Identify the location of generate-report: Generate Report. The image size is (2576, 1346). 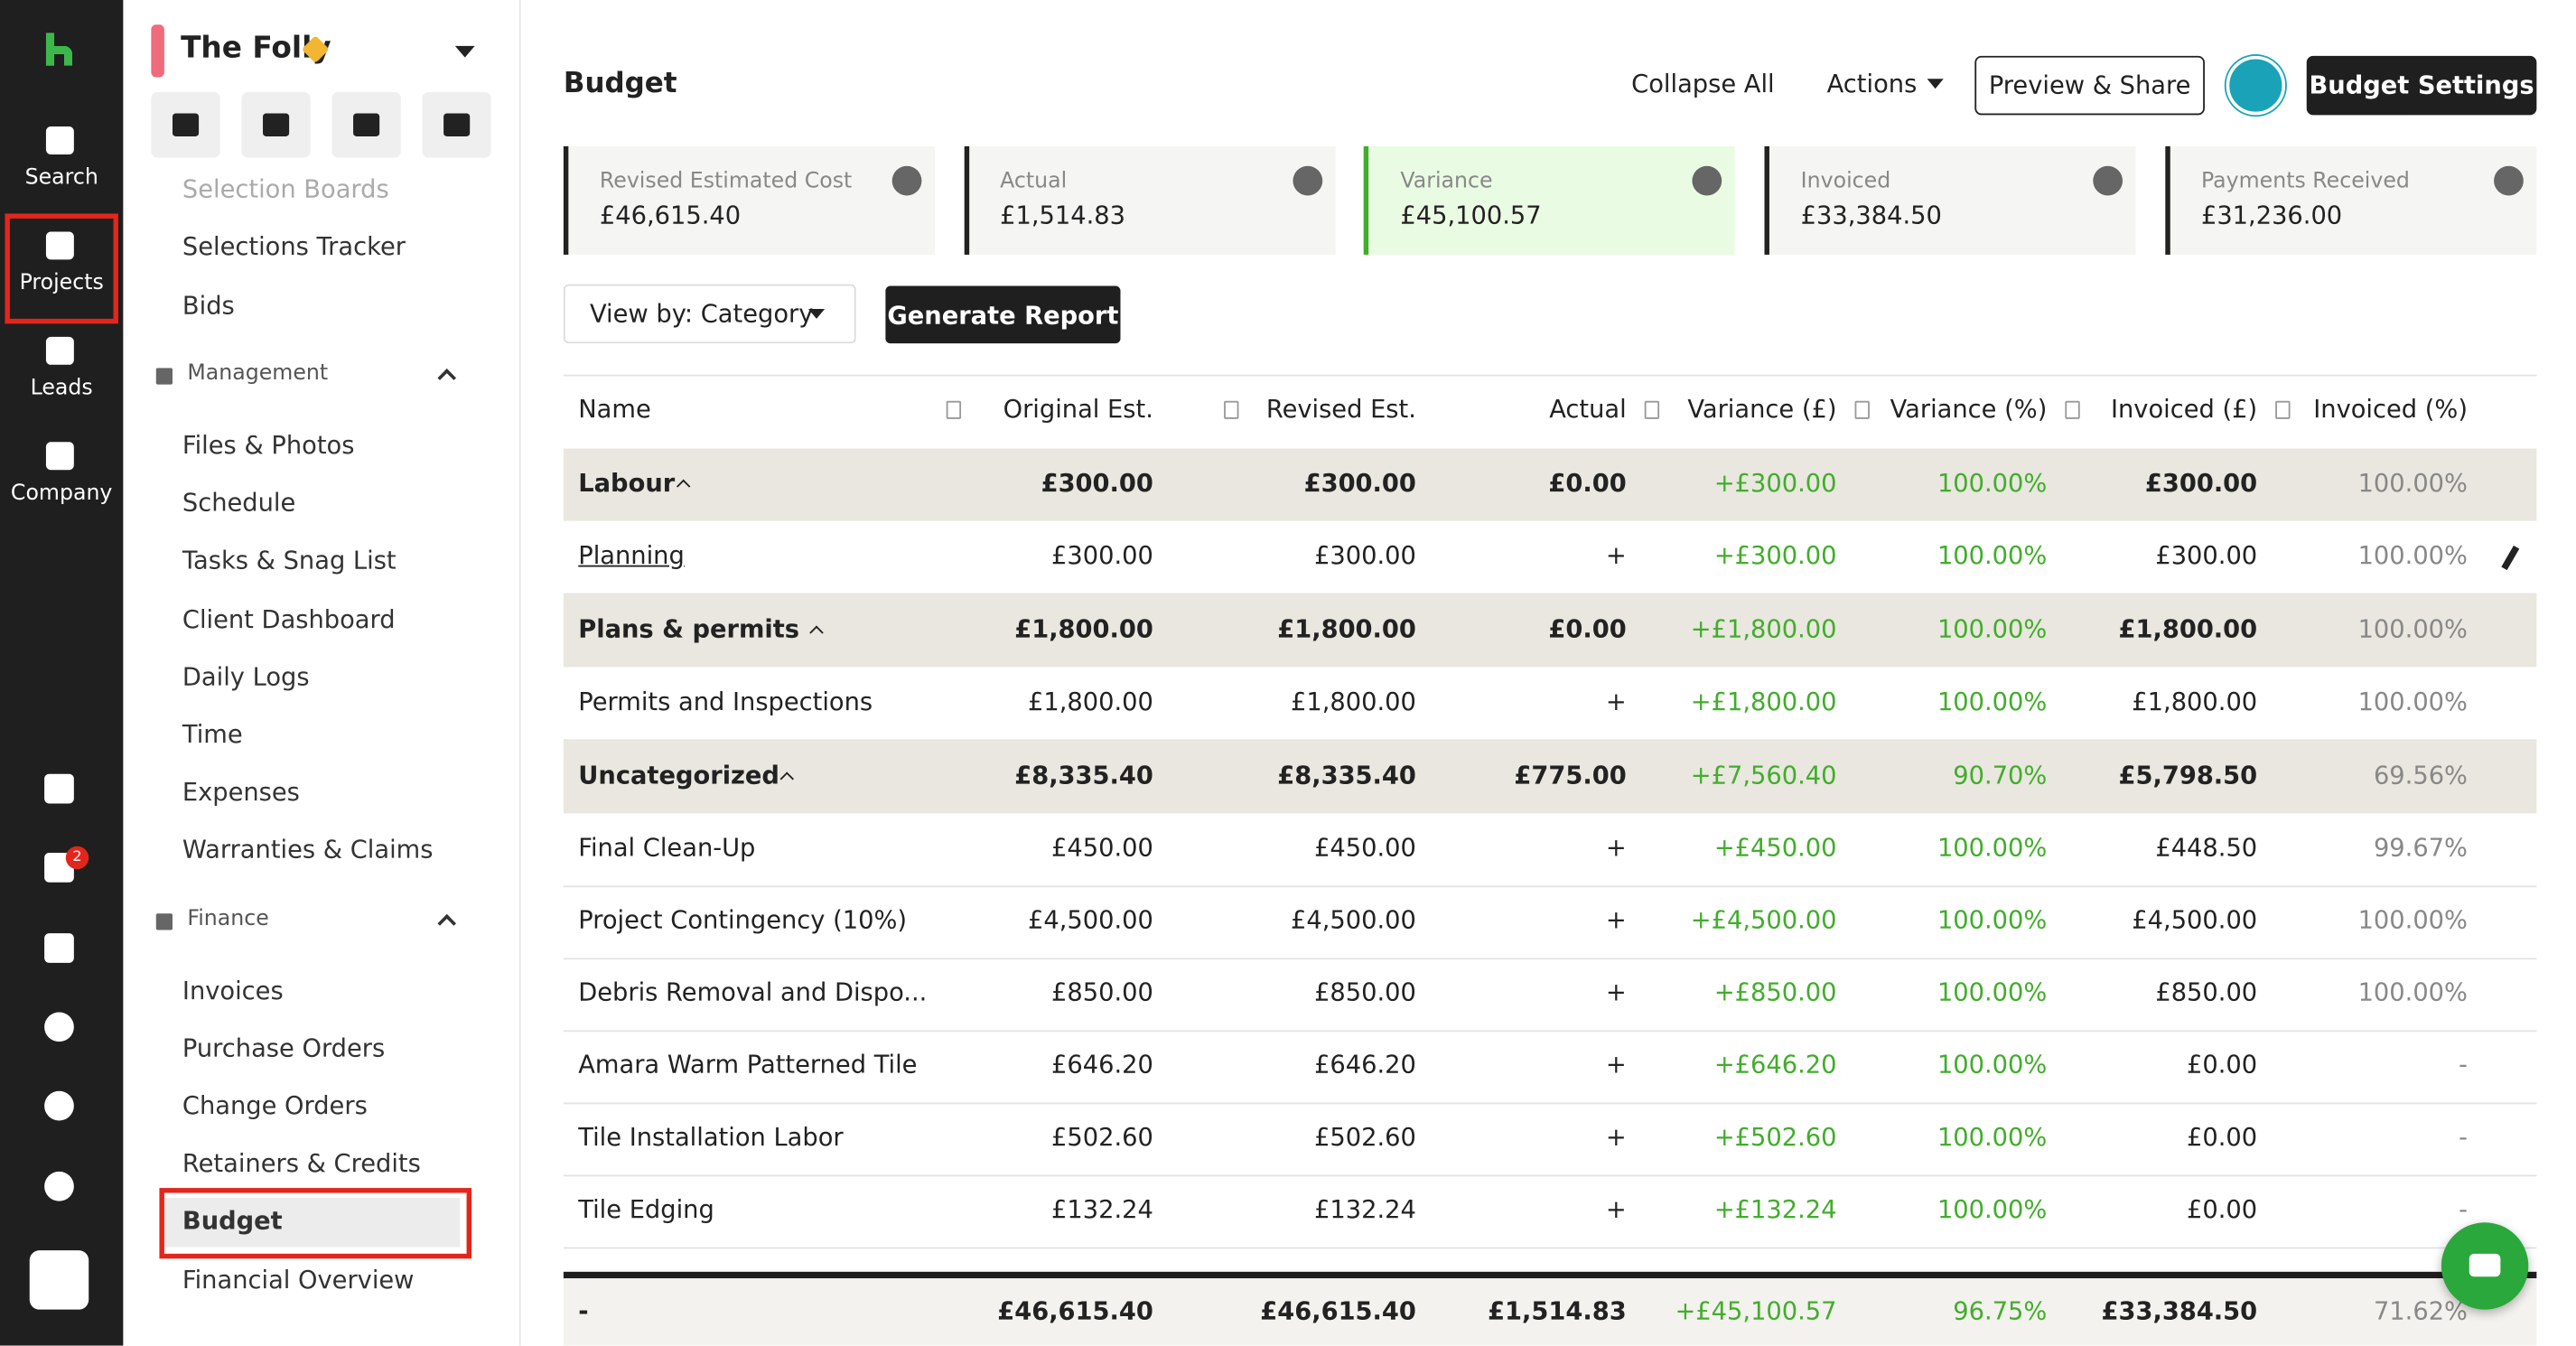
(1003, 314).